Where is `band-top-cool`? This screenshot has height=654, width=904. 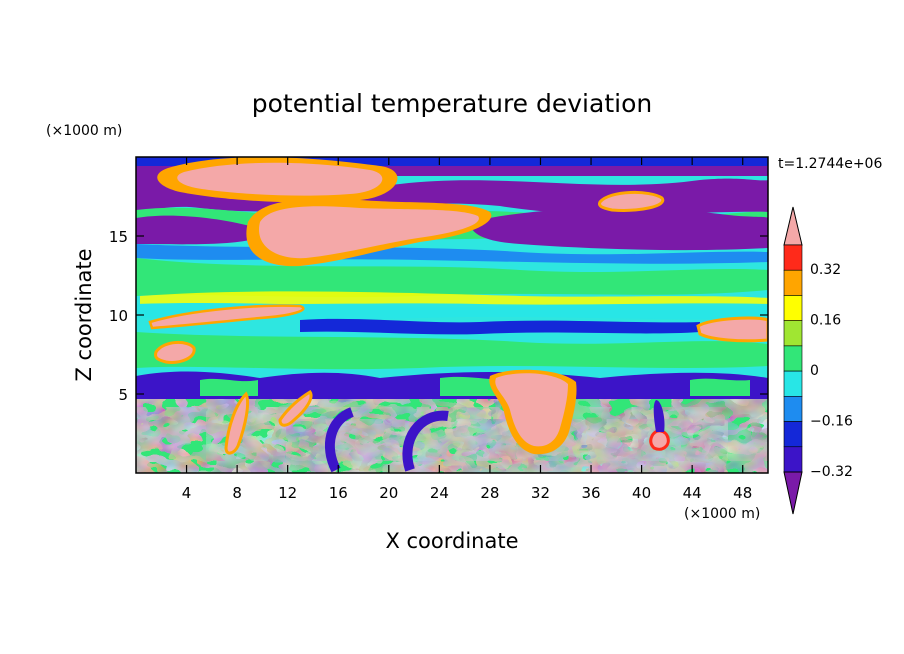
band-top-cool is located at coordinates (452, 171).